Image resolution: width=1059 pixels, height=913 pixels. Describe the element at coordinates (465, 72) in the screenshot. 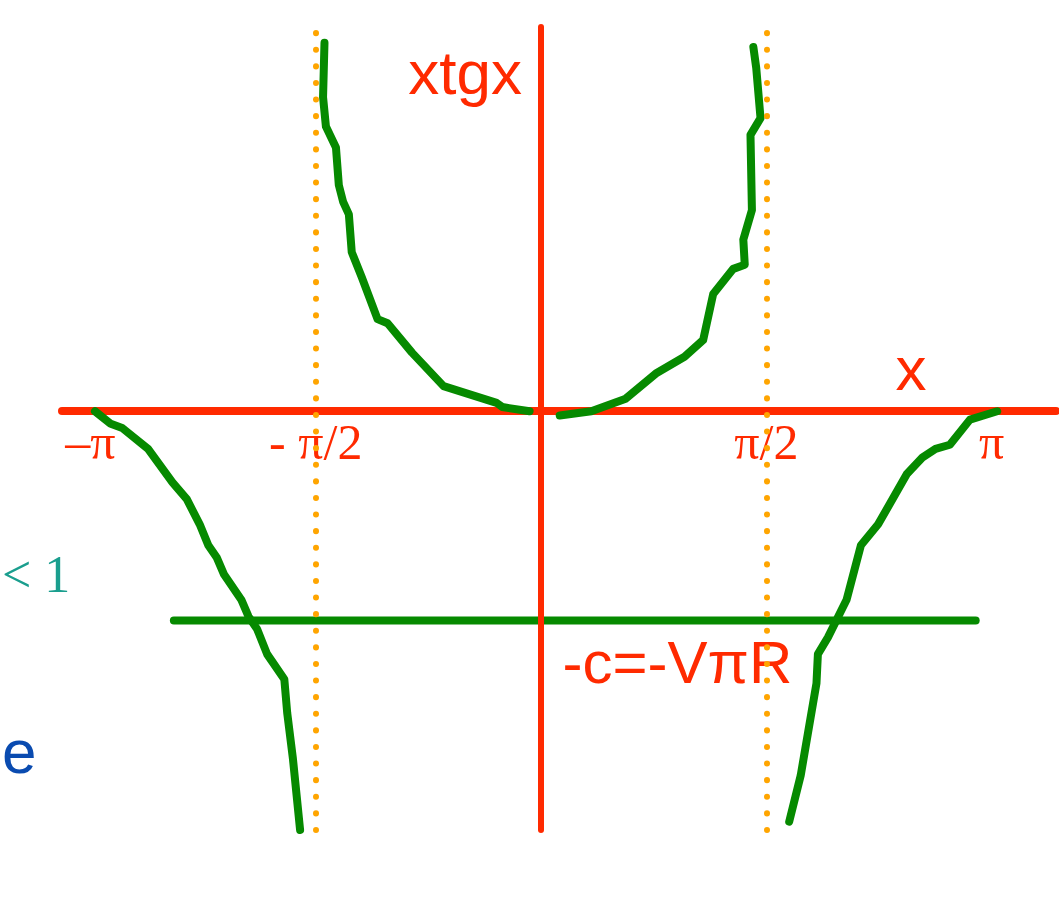

I see `y-axis-title: xtgx` at that location.